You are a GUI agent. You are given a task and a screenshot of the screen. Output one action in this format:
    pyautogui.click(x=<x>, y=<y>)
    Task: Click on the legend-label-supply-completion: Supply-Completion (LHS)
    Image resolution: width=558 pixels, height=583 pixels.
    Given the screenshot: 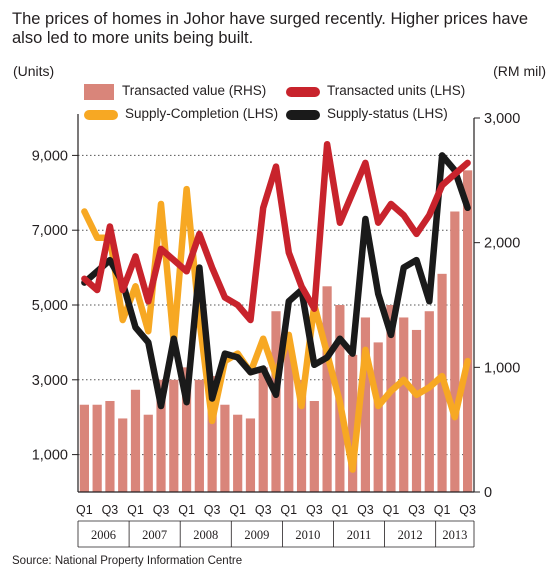 What is the action you would take?
    pyautogui.click(x=202, y=113)
    